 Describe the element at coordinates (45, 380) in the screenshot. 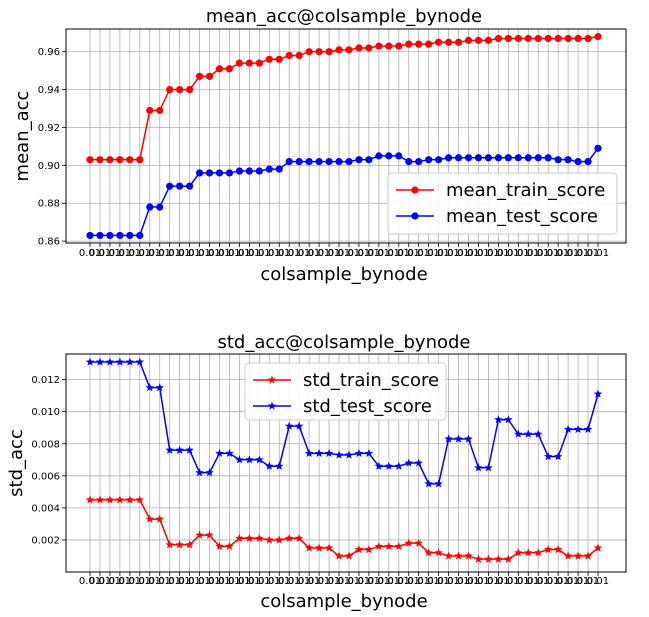

I see `y-tick-label: 0.012` at that location.